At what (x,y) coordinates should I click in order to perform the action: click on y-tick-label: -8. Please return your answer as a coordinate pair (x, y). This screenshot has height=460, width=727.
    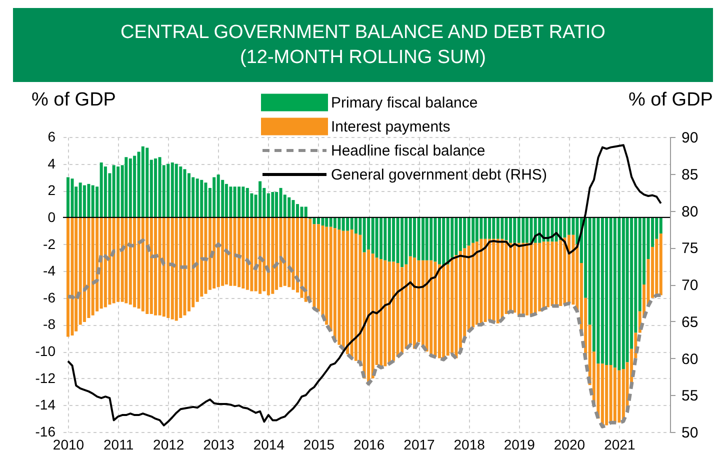
    Looking at the image, I should click on (49, 324).